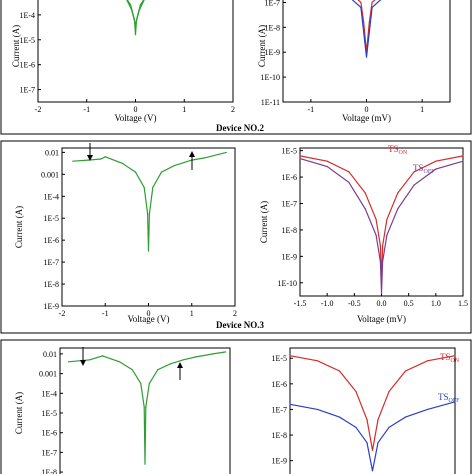  What do you see at coordinates (52, 152) in the screenshot?
I see `y-tick-label: 0.01` at bounding box center [52, 152].